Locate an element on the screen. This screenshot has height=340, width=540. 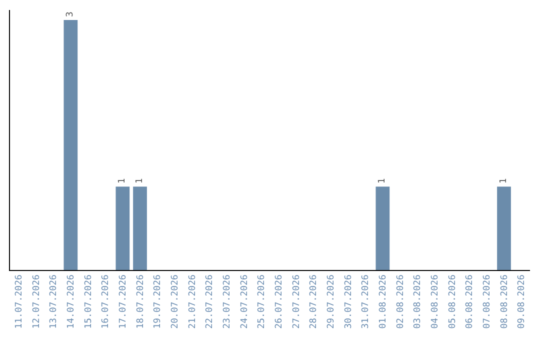
x-tick-label: 05.08.2026 is located at coordinates (453, 301).